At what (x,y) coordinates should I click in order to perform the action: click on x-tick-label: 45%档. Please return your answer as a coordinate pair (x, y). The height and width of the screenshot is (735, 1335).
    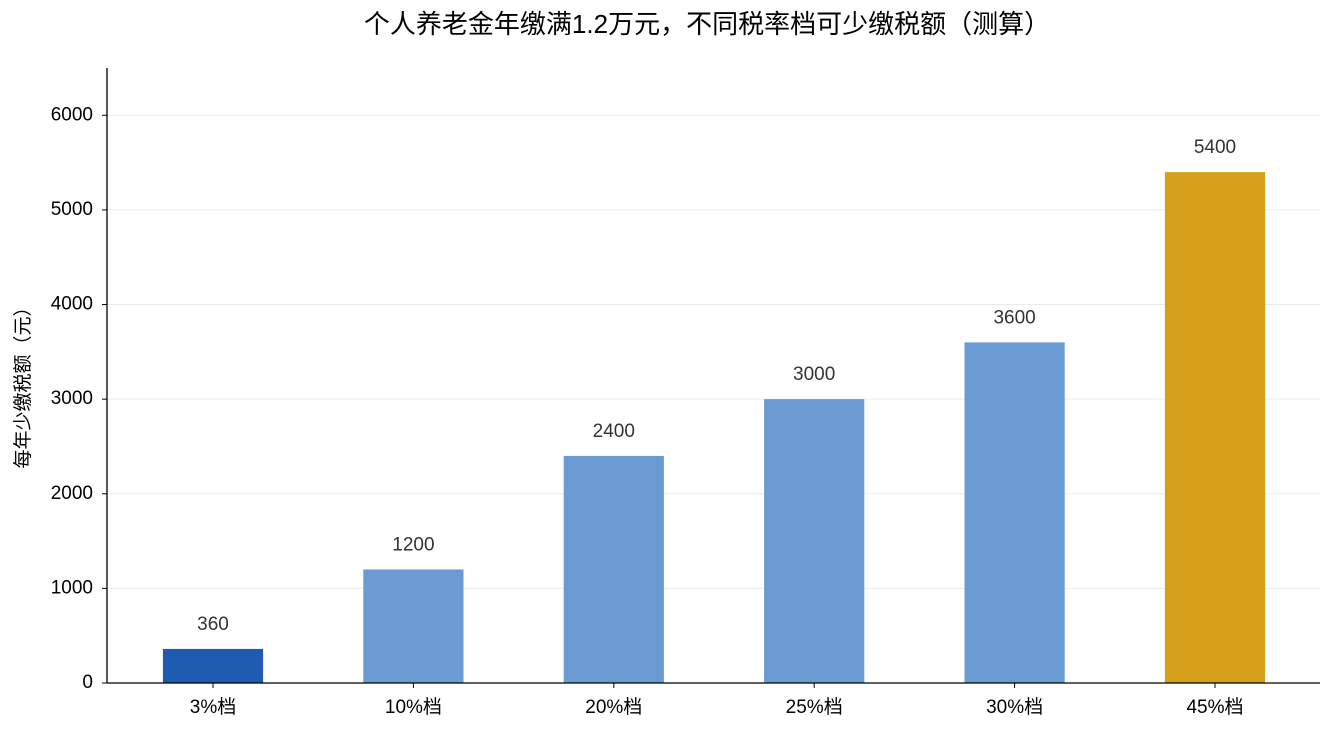
    Looking at the image, I should click on (1214, 707).